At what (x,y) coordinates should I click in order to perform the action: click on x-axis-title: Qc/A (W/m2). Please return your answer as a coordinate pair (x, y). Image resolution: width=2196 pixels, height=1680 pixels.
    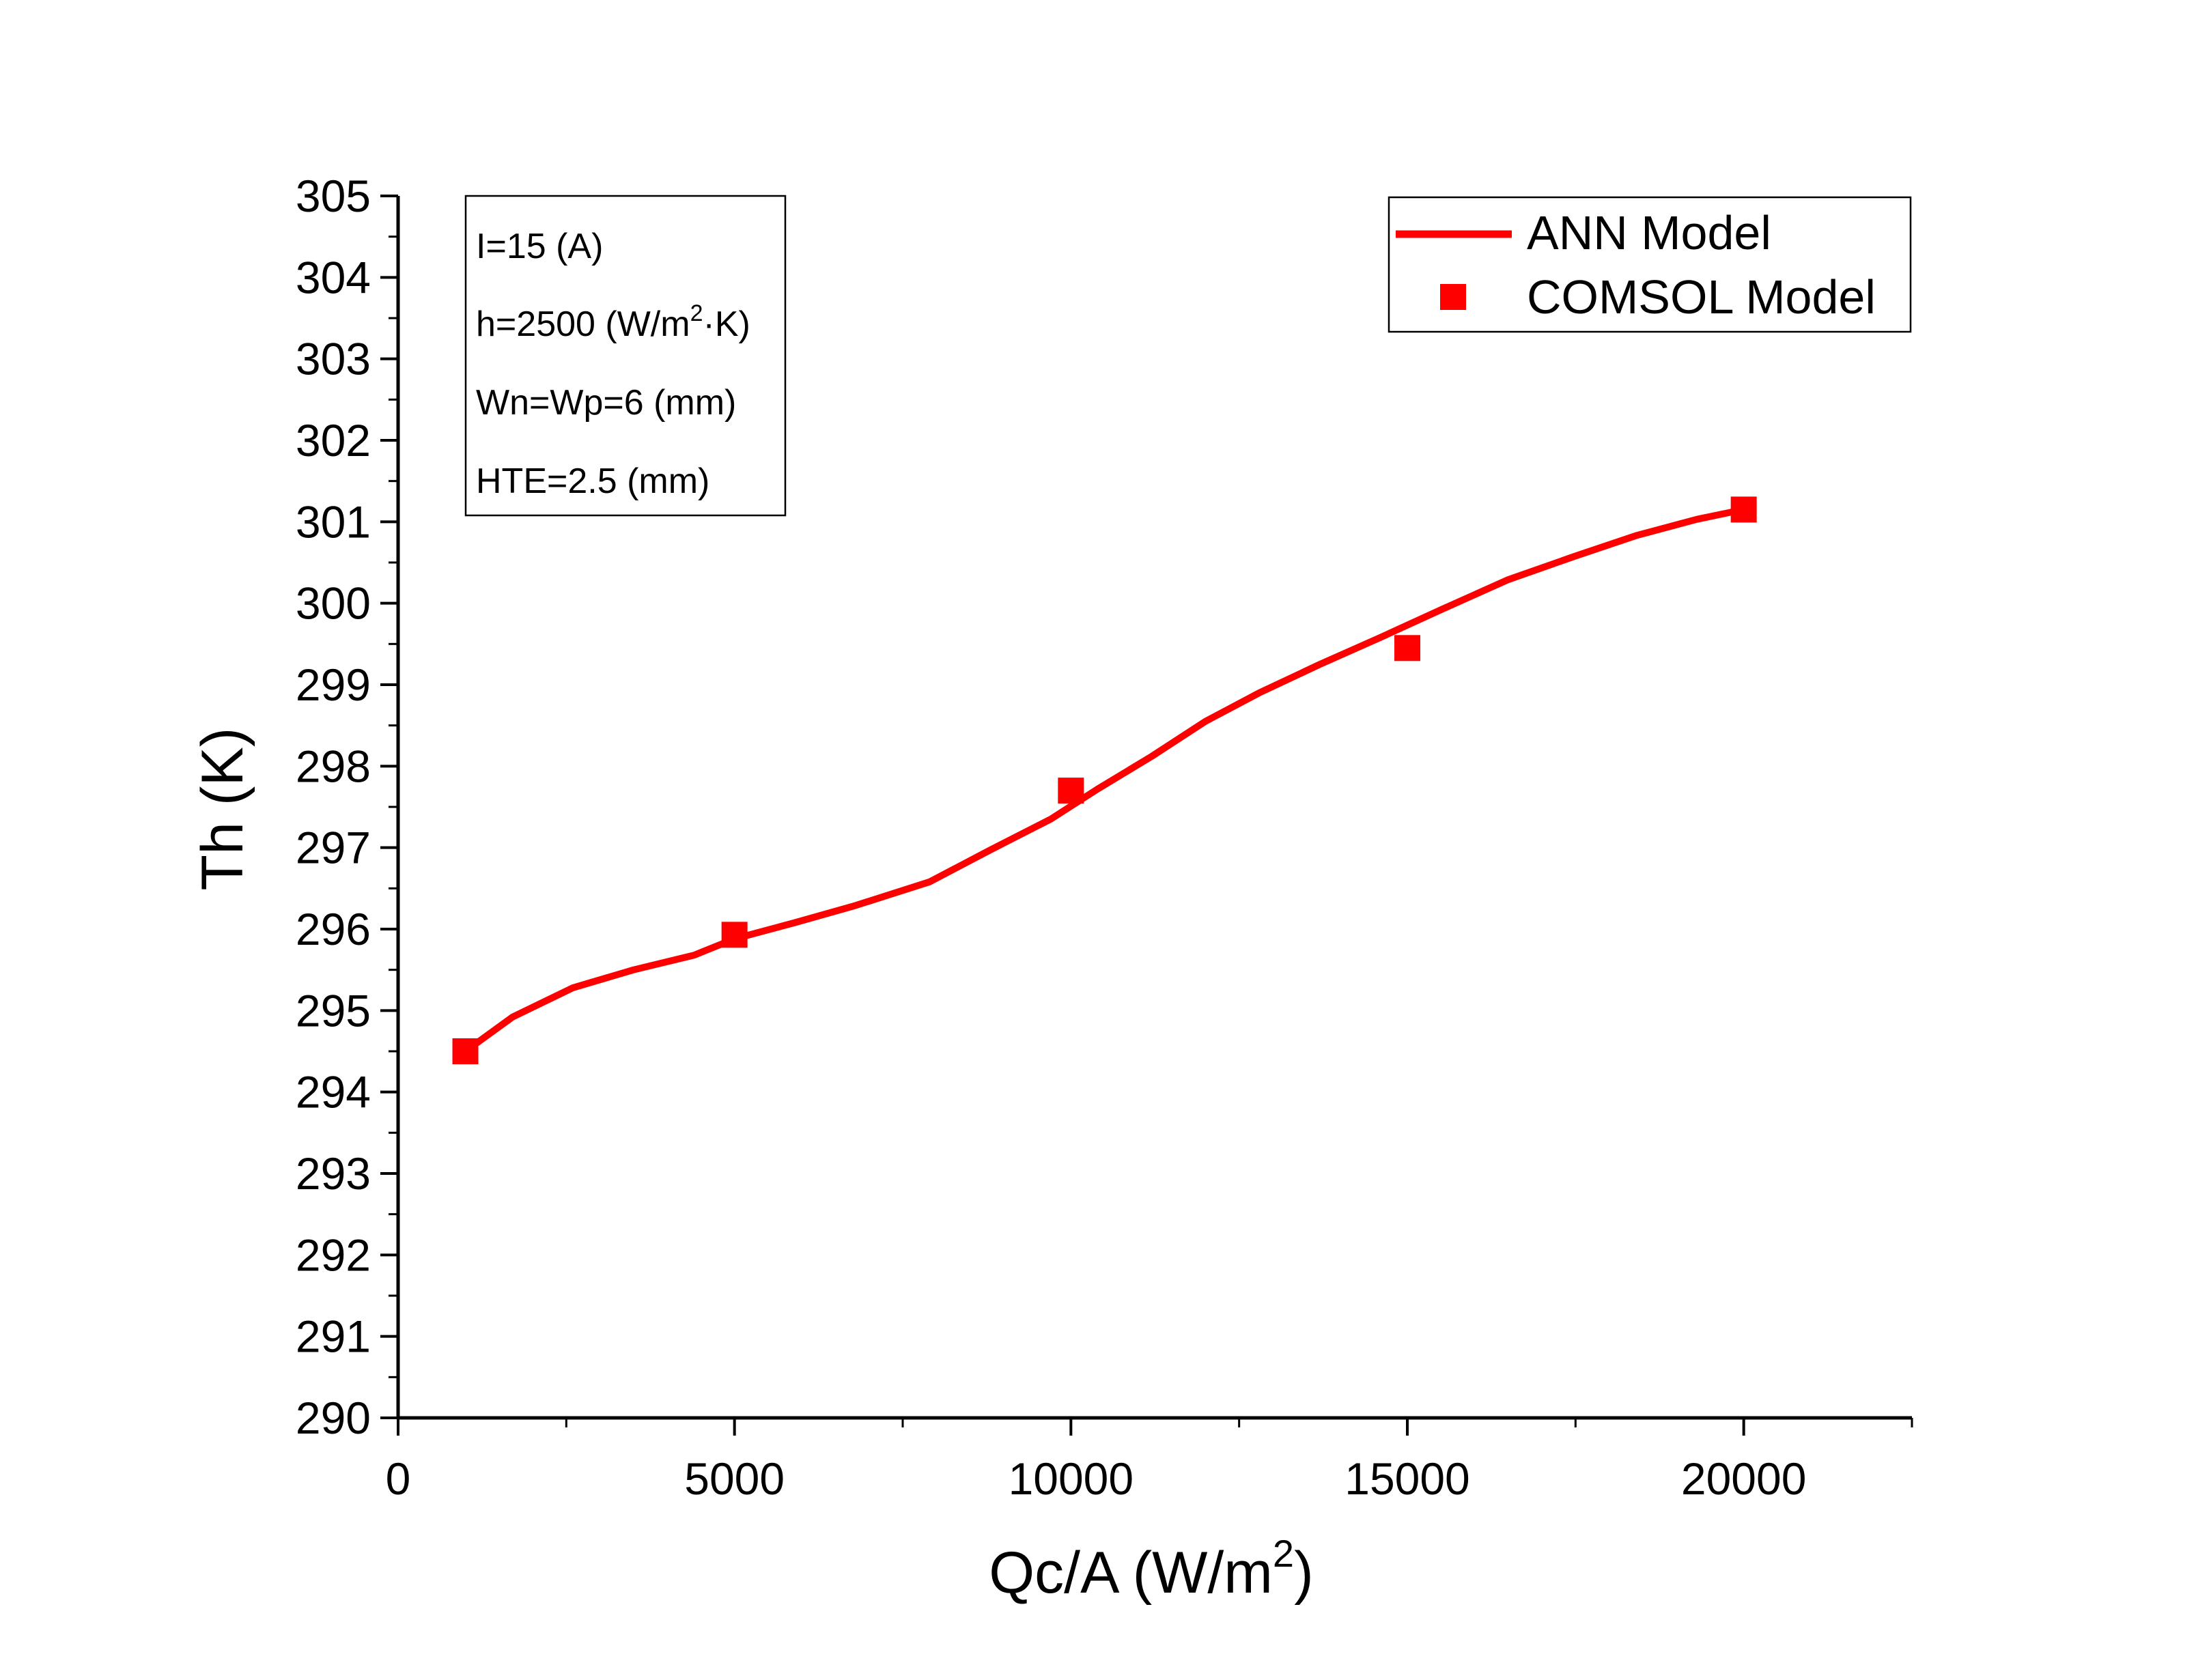
    Looking at the image, I should click on (1151, 1569).